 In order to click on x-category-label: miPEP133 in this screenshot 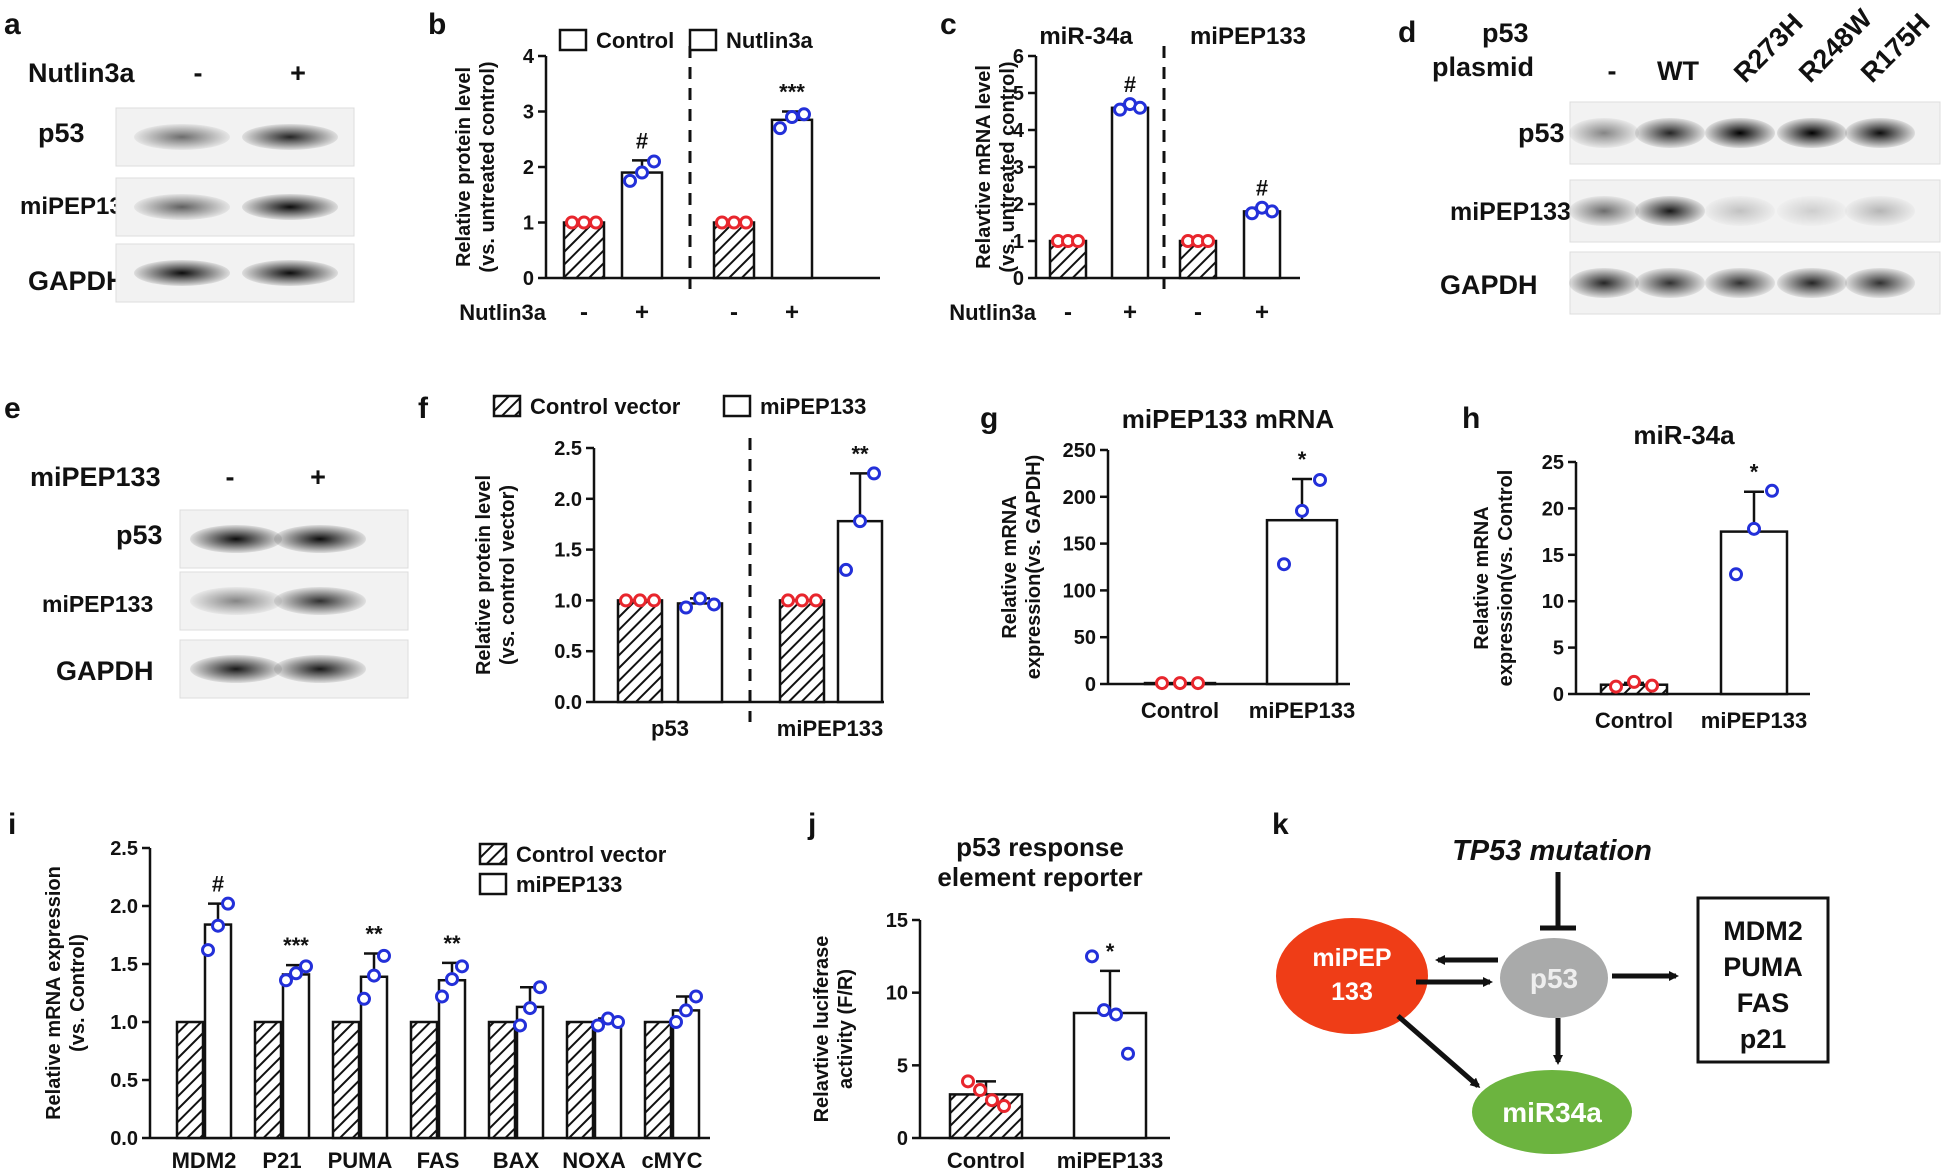, I will do `click(830, 728)`.